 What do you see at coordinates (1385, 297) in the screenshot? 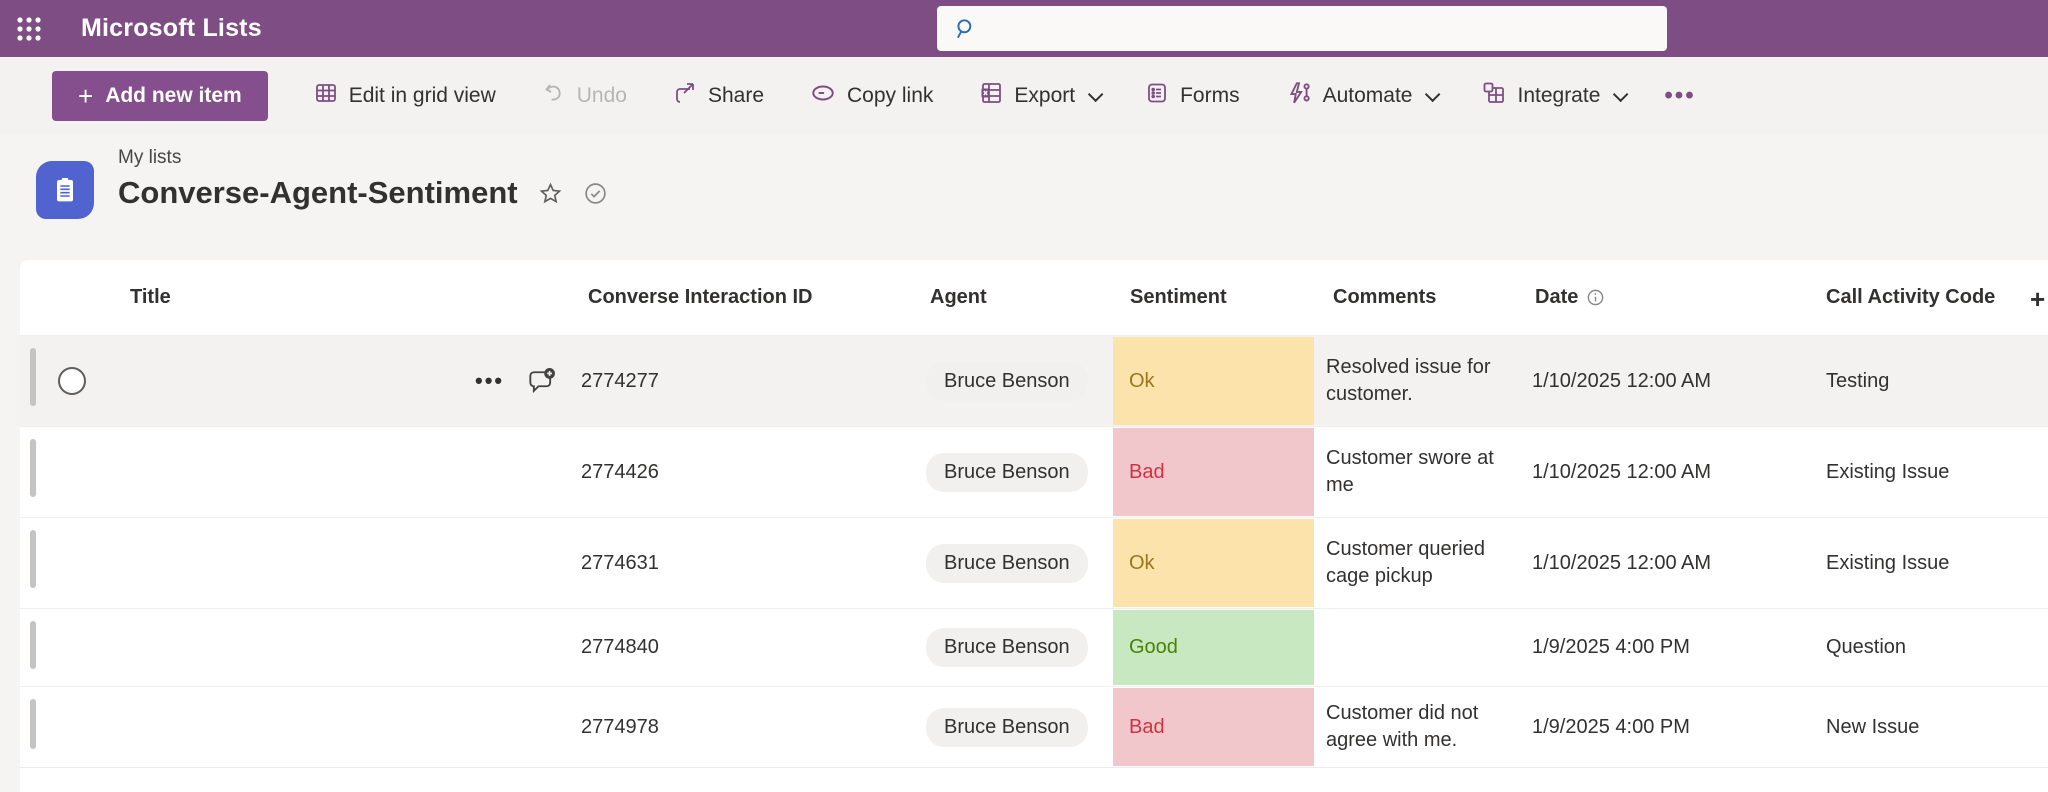
I see `column-header-comments: Comments` at bounding box center [1385, 297].